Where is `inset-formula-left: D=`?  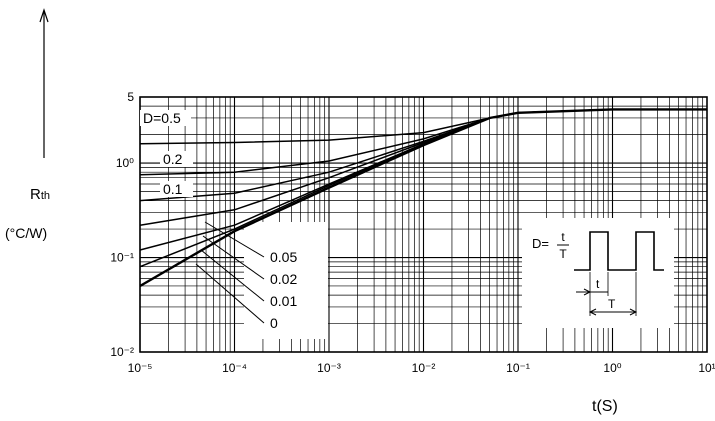 inset-formula-left: D= is located at coordinates (540, 243).